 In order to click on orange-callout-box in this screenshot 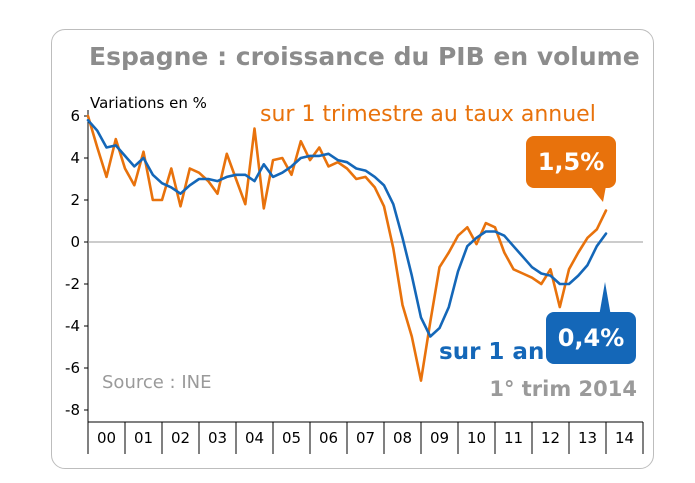, I will do `click(571, 162)`.